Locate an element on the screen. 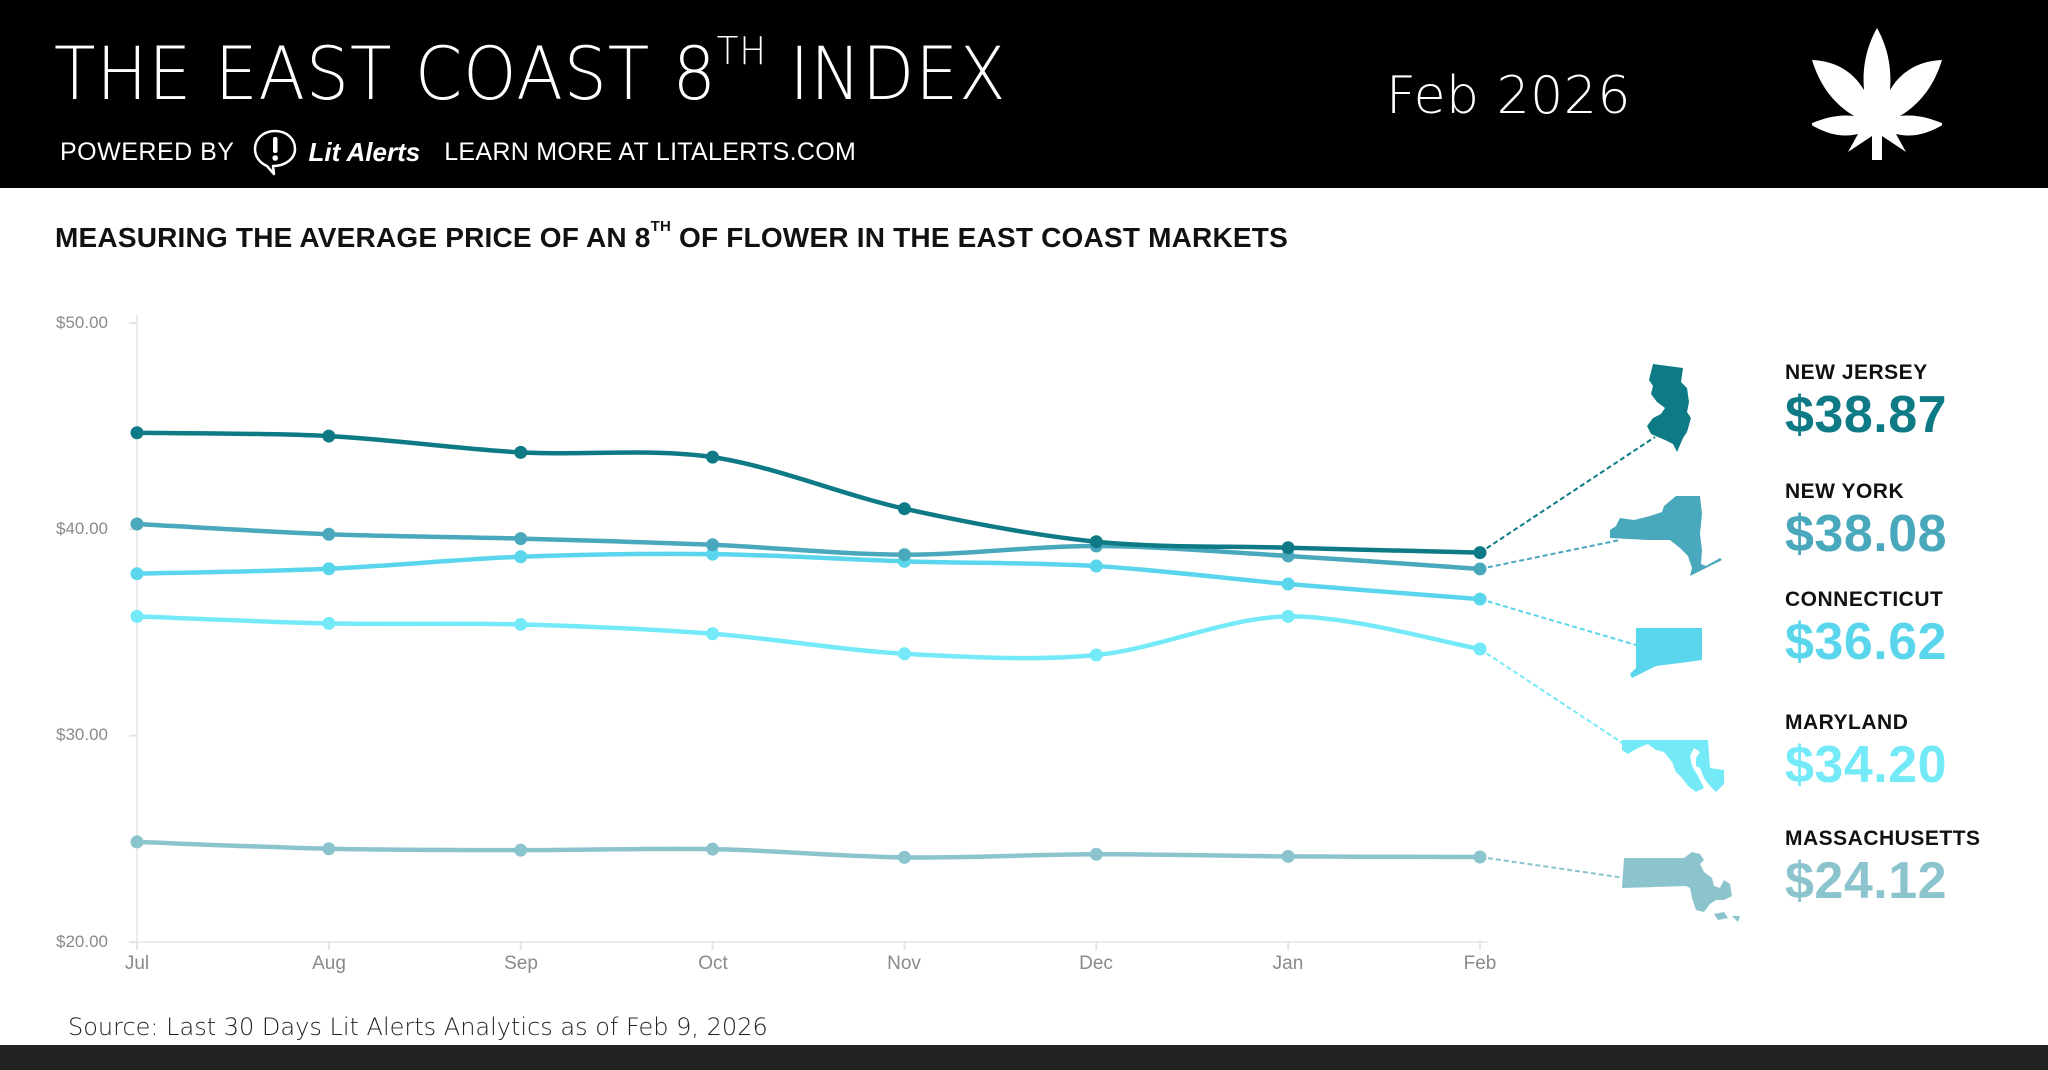 Image resolution: width=2048 pixels, height=1070 pixels. new-jersey-map-icon is located at coordinates (1669, 408).